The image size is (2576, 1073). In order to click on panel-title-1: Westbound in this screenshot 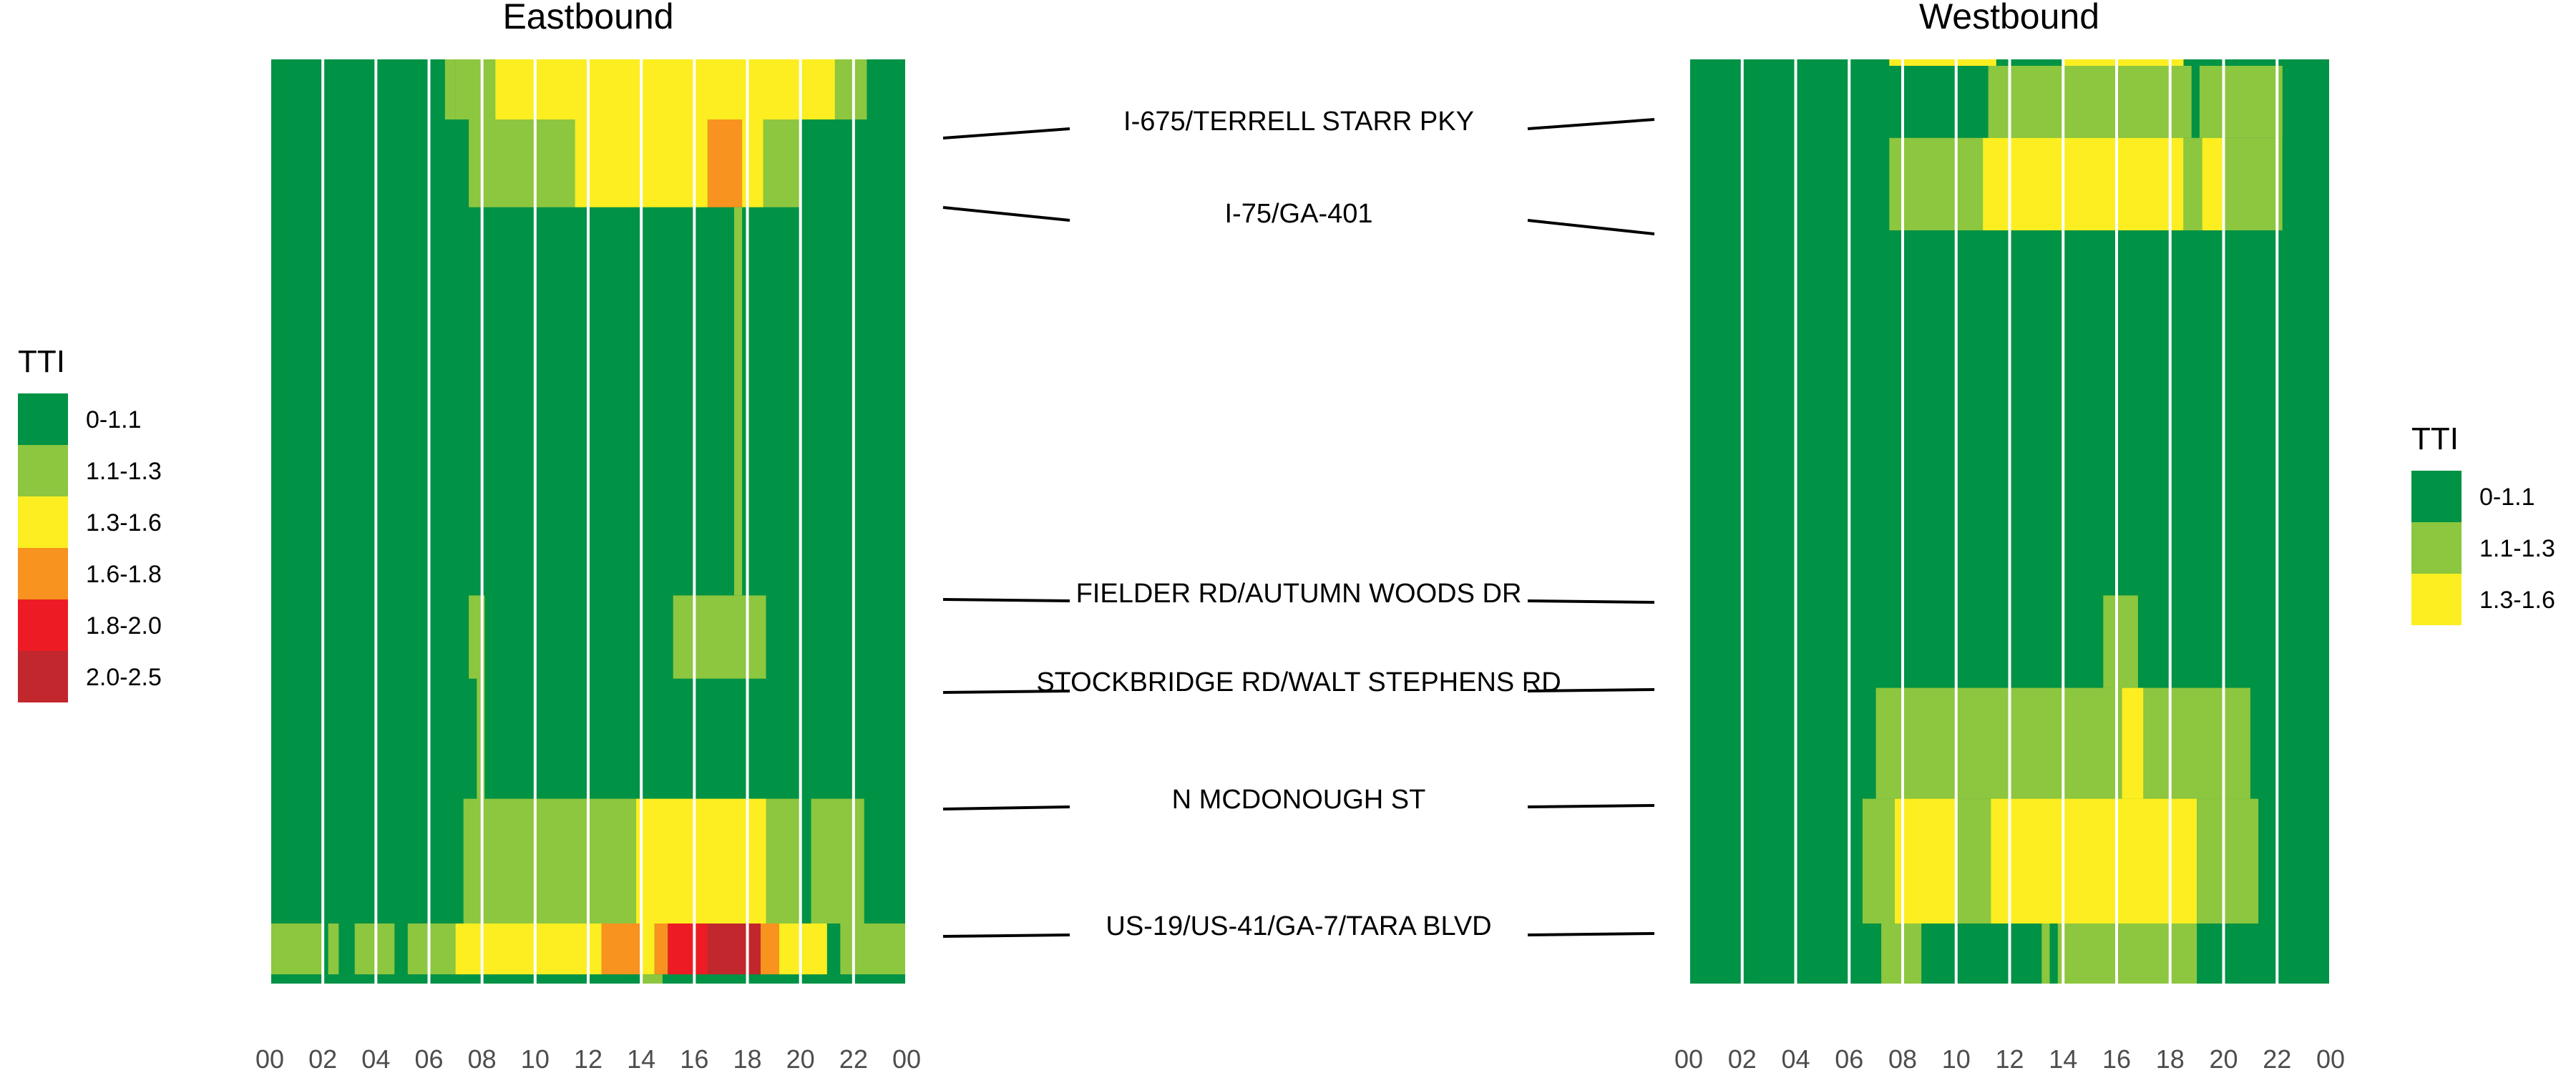, I will do `click(2009, 18)`.